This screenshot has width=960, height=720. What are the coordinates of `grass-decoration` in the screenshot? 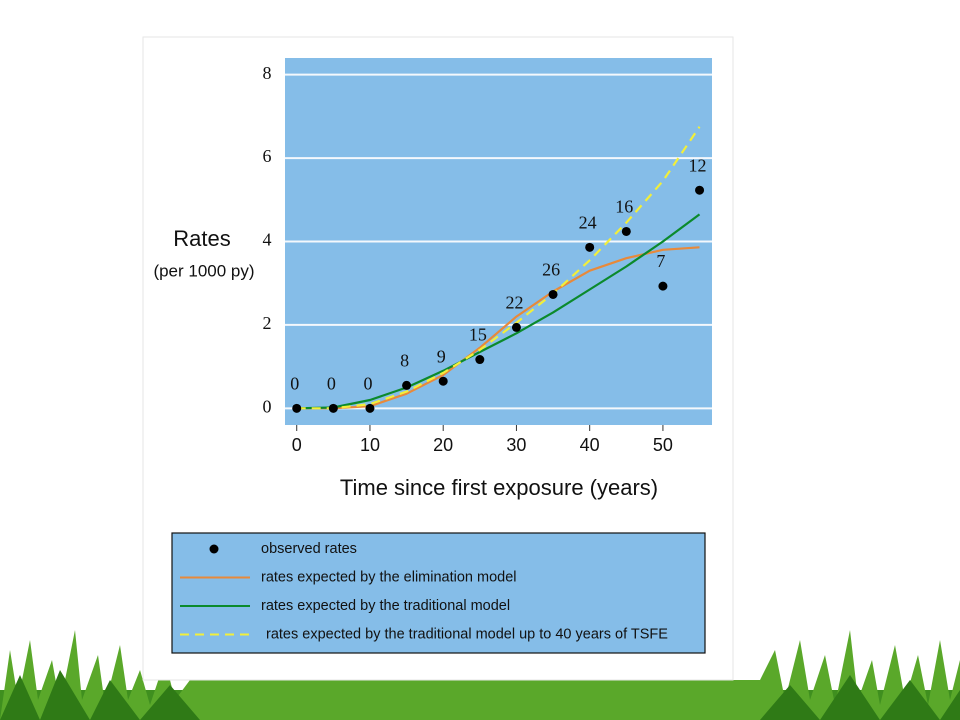 It's located at (480, 675).